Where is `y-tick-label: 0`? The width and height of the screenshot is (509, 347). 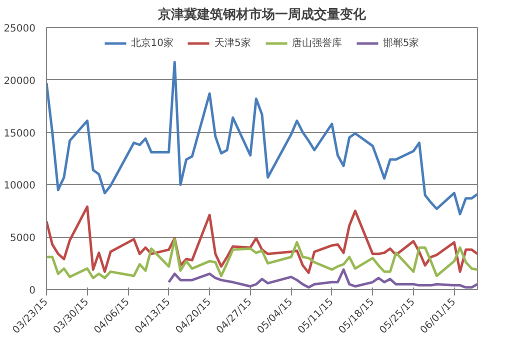 y-tick-label: 0 is located at coordinates (32, 291).